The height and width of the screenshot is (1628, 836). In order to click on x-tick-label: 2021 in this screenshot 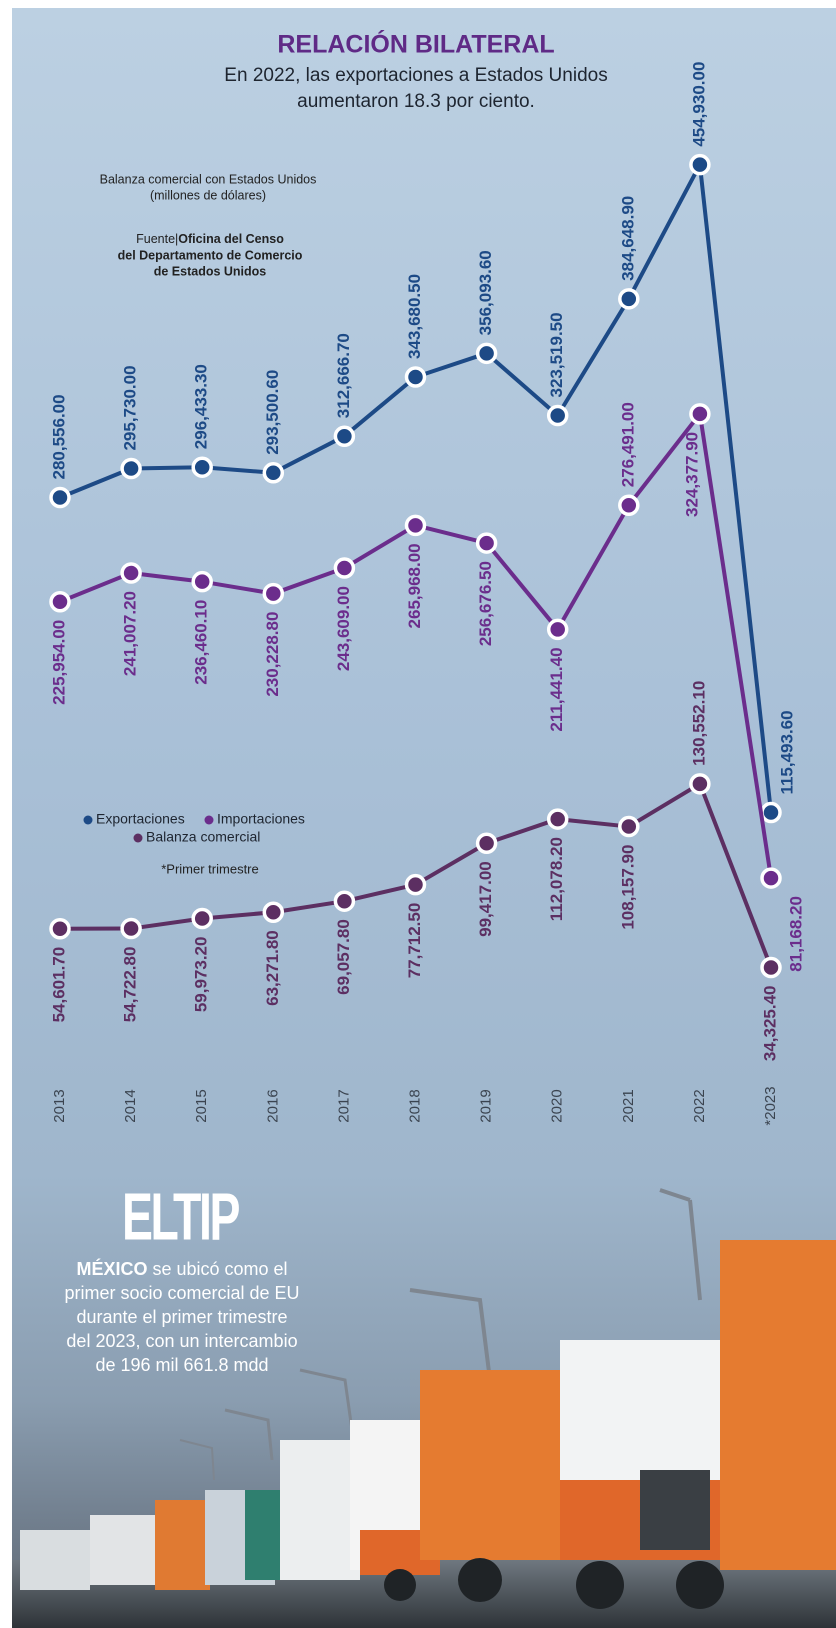, I will do `click(628, 1105)`.